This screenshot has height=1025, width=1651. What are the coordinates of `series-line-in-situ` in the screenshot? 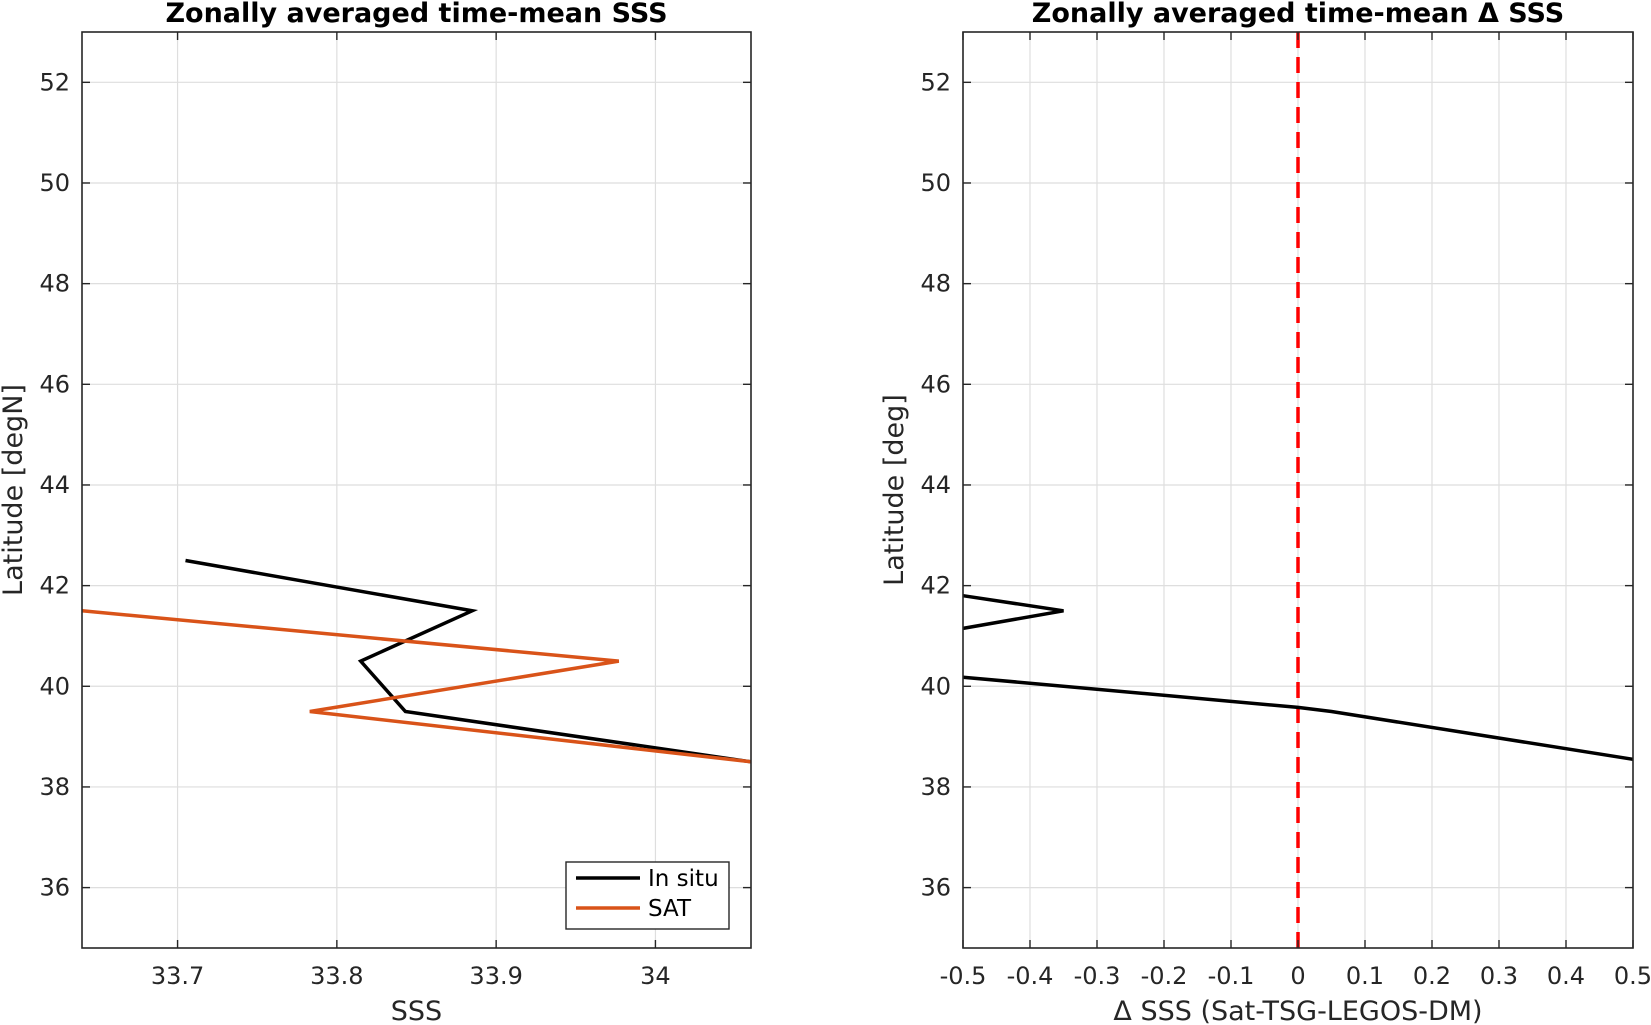 It's located at (468, 661).